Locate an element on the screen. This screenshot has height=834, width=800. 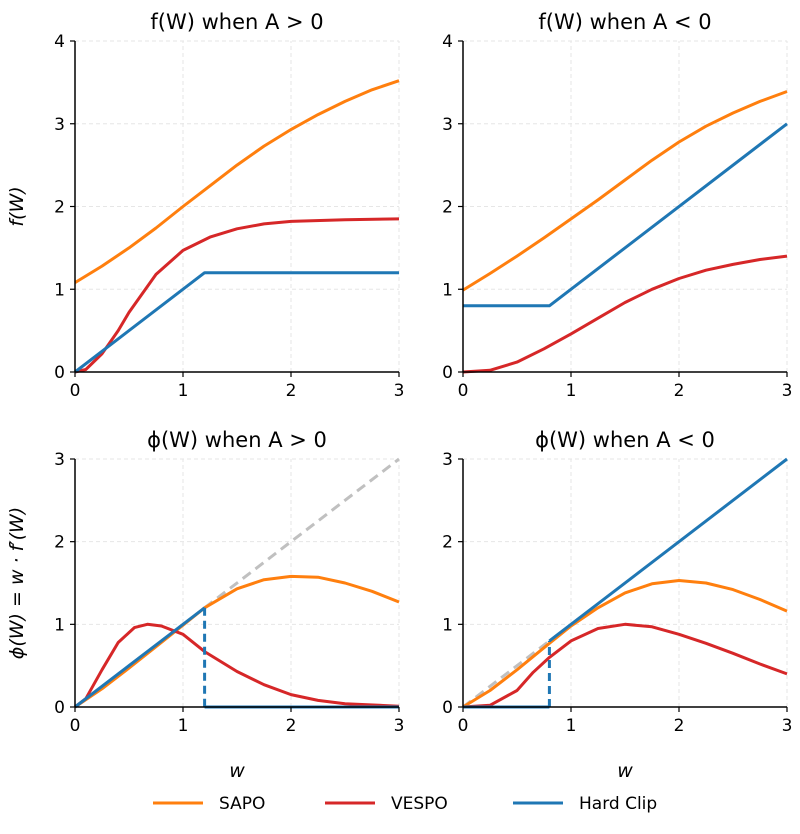
y-axis-label: ϕ(W) = w · f′(W) is located at coordinates (17, 583).